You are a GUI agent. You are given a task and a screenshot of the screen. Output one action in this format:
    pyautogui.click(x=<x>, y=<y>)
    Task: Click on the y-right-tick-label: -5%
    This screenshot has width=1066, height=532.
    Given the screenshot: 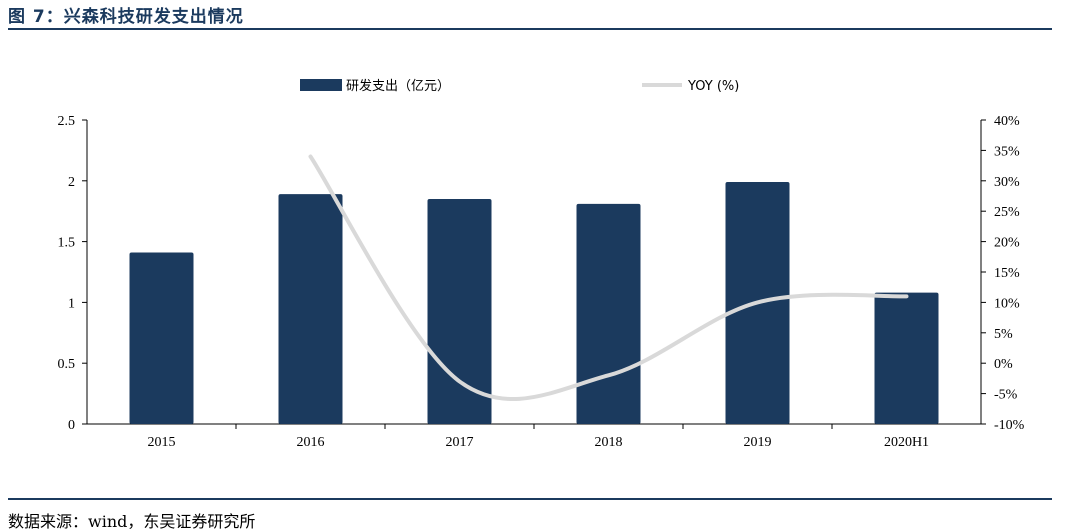 What is the action you would take?
    pyautogui.click(x=1006, y=395)
    